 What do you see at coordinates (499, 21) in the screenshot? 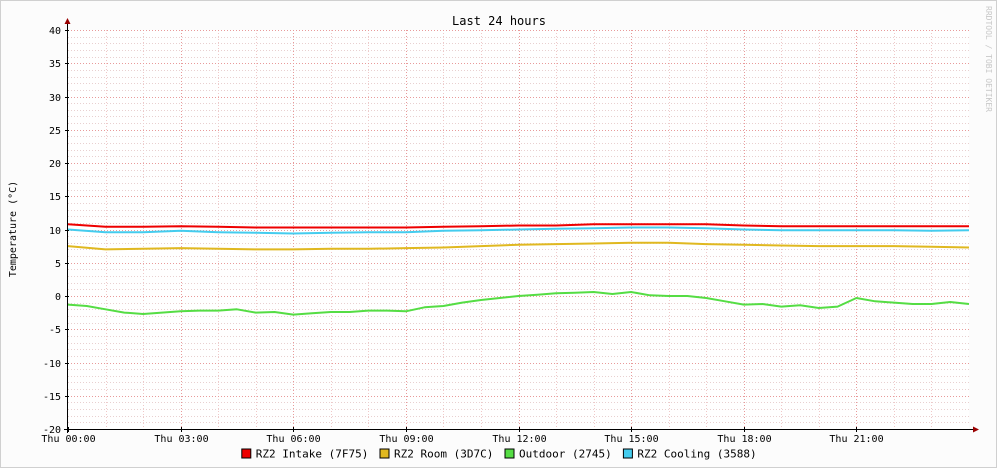
I see `chart-title: Last 24 hours` at bounding box center [499, 21].